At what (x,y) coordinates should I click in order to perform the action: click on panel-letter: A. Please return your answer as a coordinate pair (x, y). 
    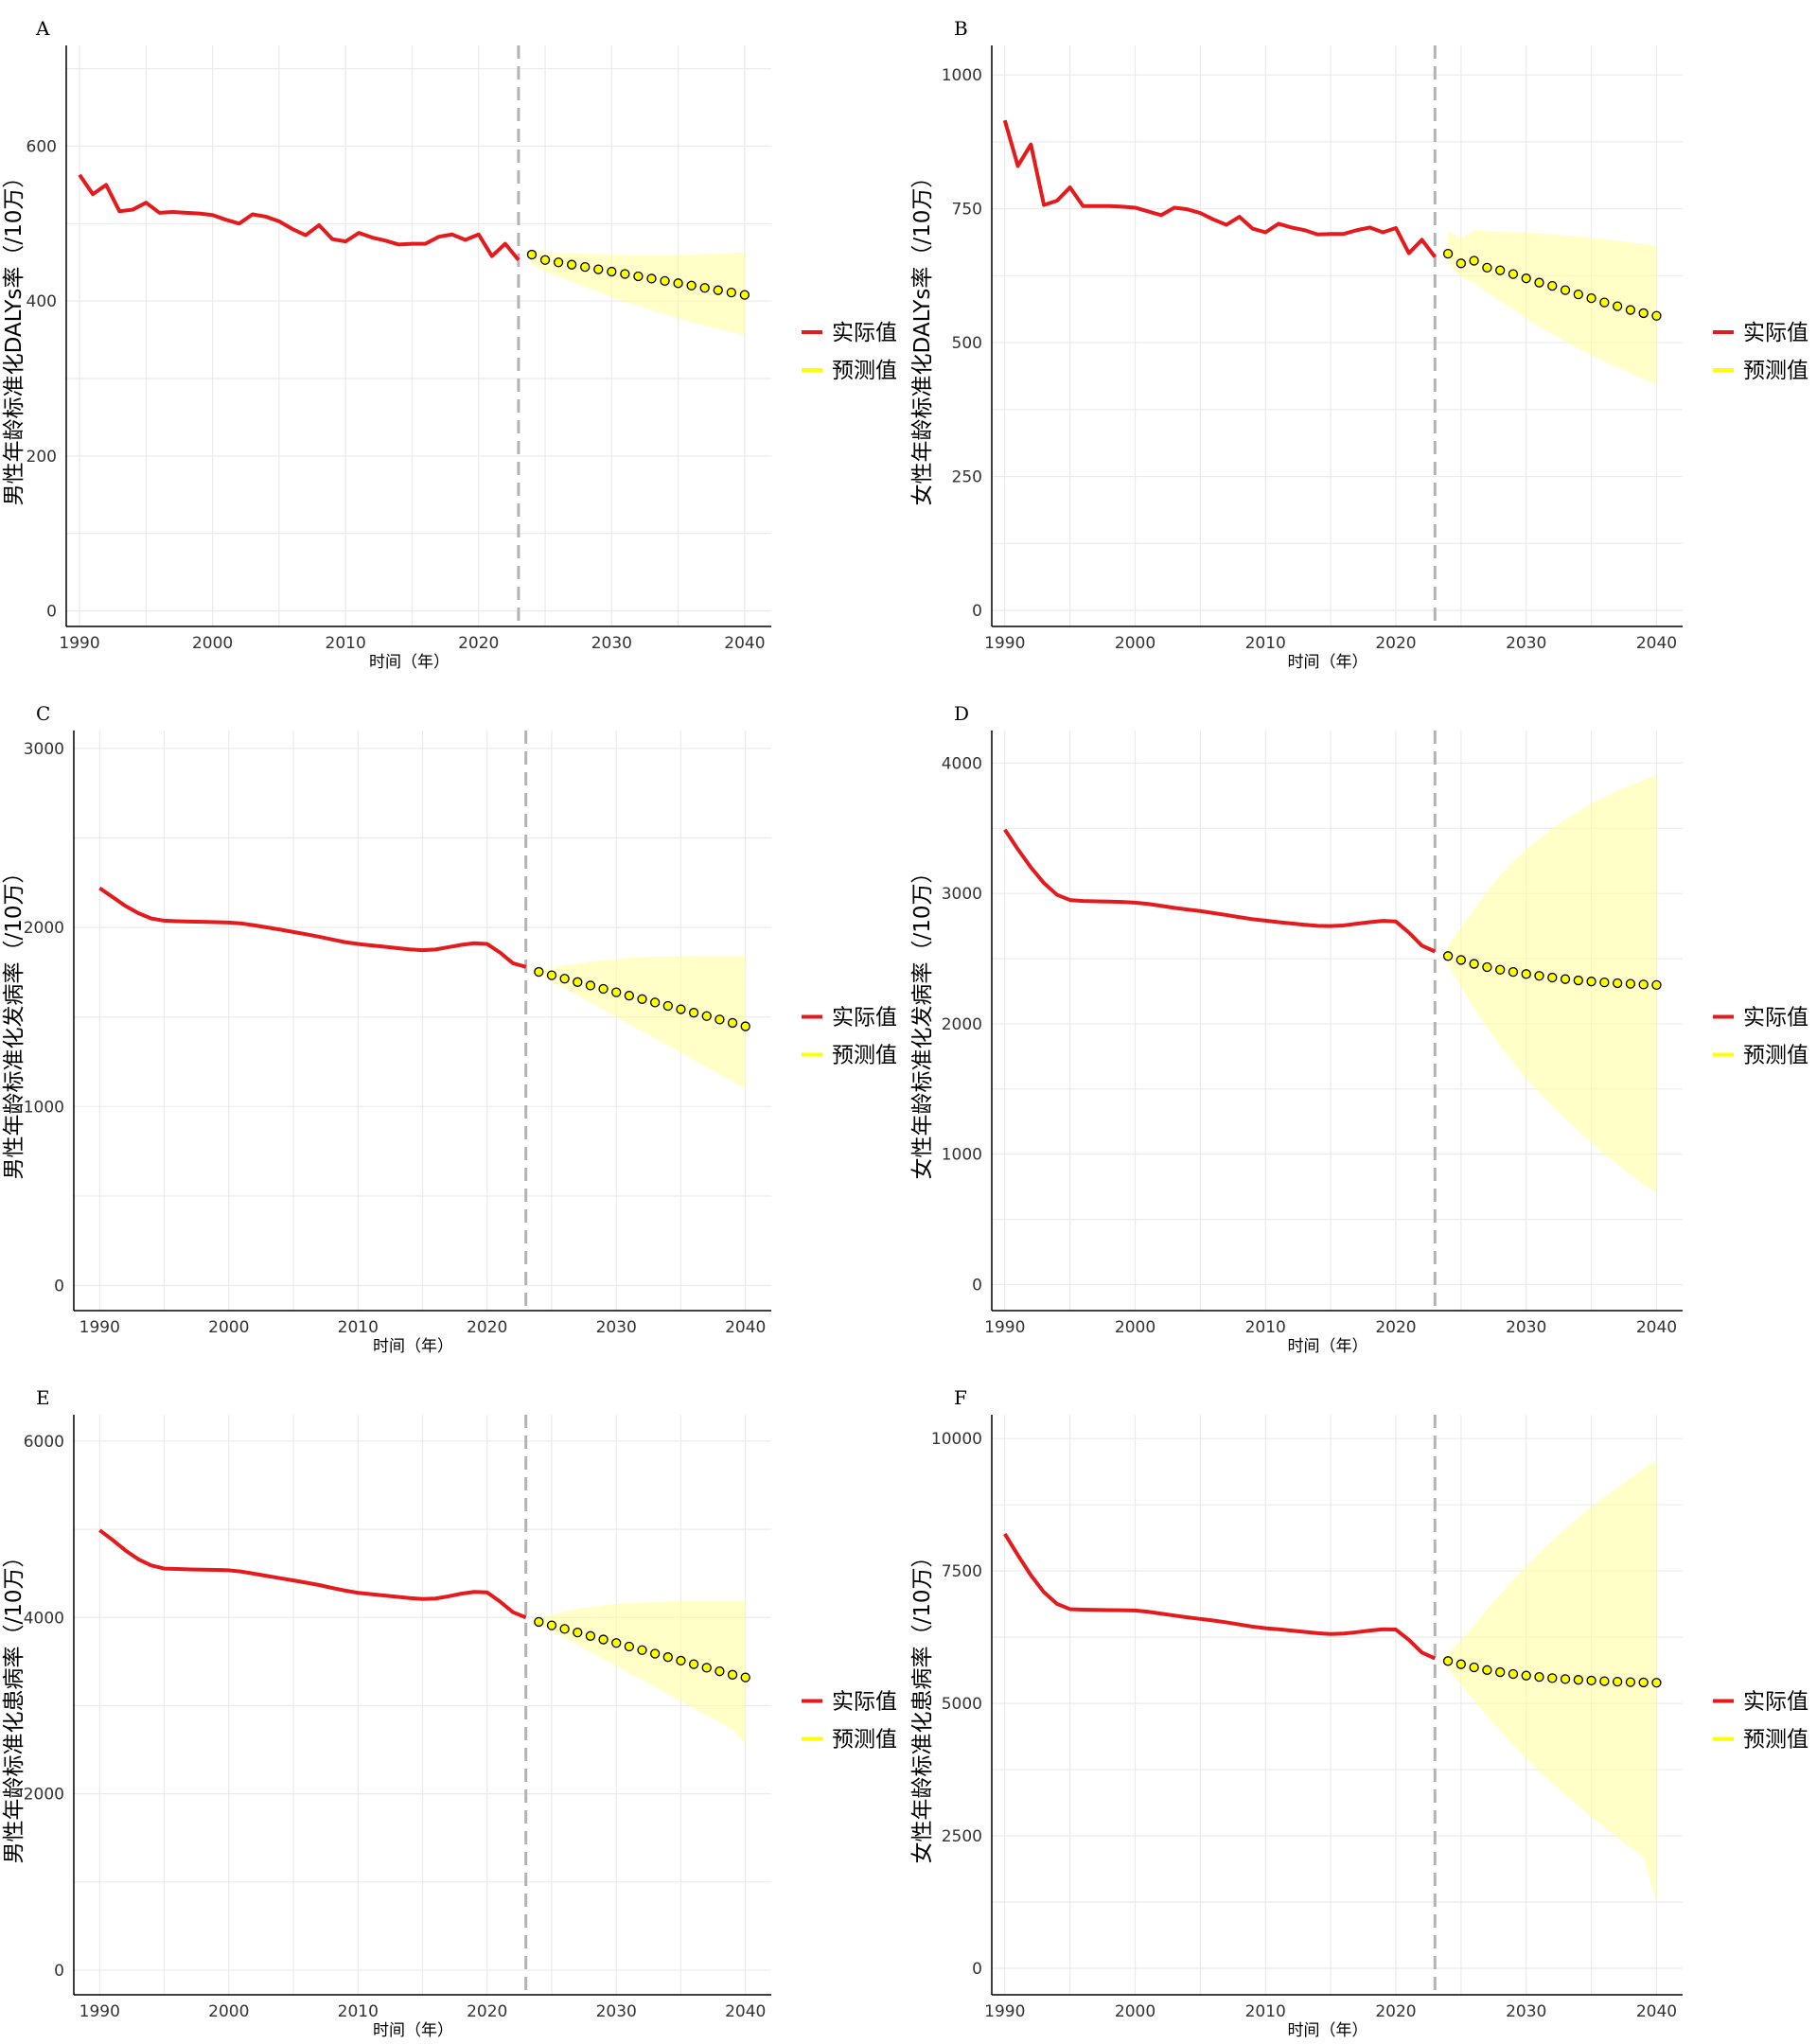
    Looking at the image, I should click on (43, 28).